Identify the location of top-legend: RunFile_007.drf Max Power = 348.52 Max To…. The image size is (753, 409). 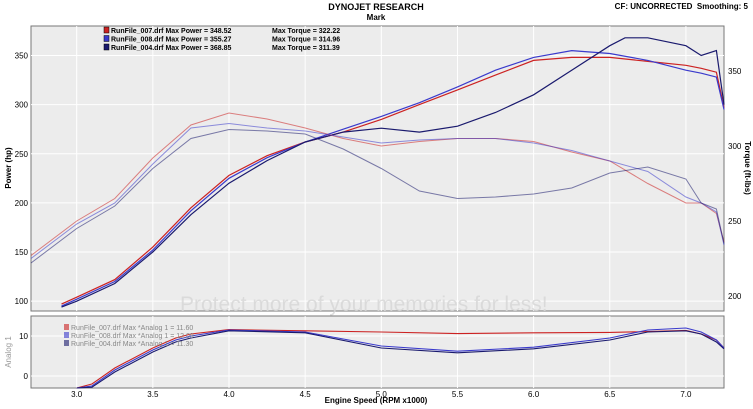
(221, 39).